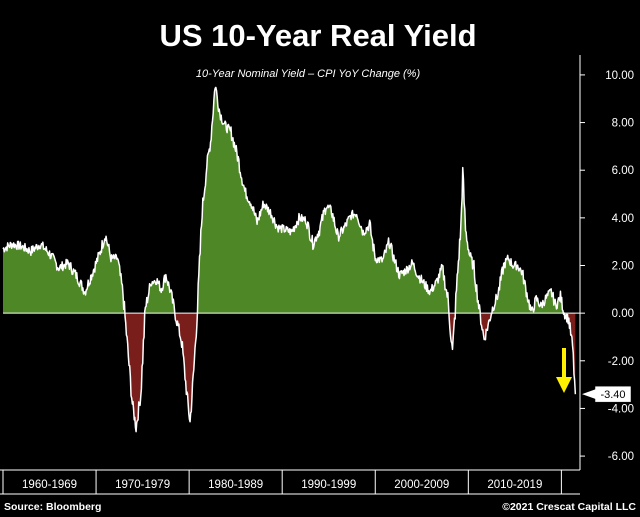 This screenshot has width=640, height=517. Describe the element at coordinates (564, 370) in the screenshot. I see `down-arrow-icon` at that location.